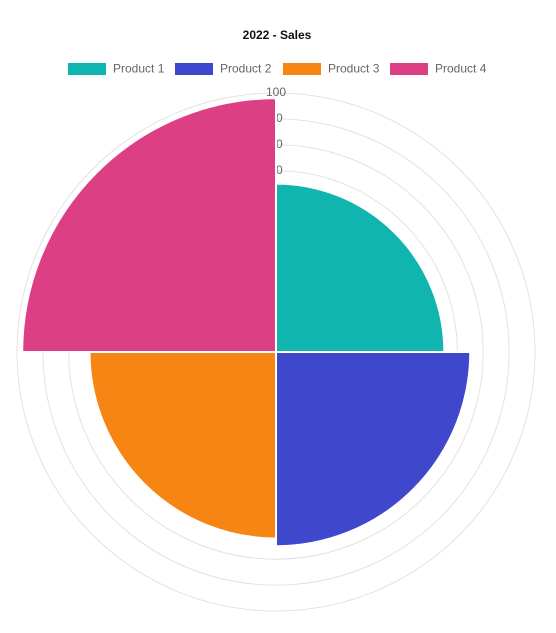 The height and width of the screenshot is (633, 556). I want to click on legend-label: Product 3, so click(354, 69).